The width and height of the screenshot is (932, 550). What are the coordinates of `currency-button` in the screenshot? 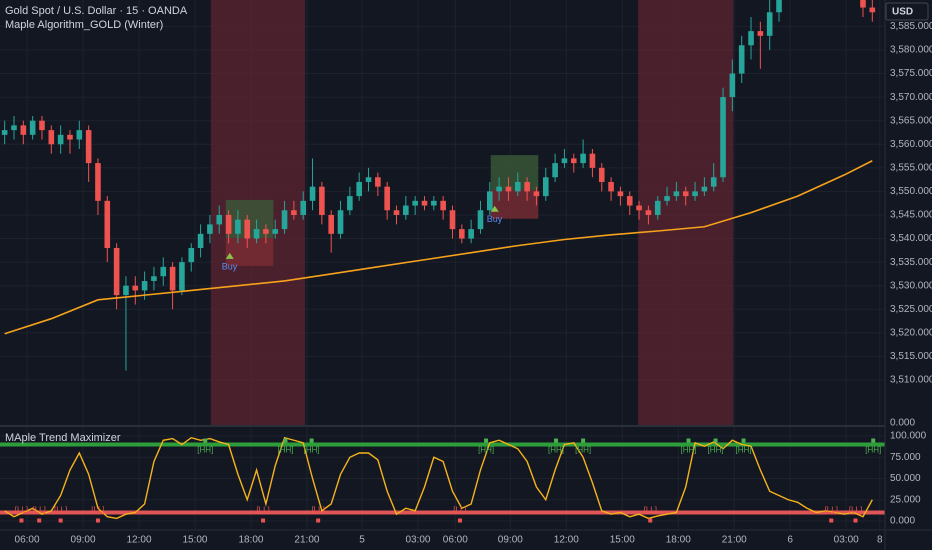 It's located at (907, 11).